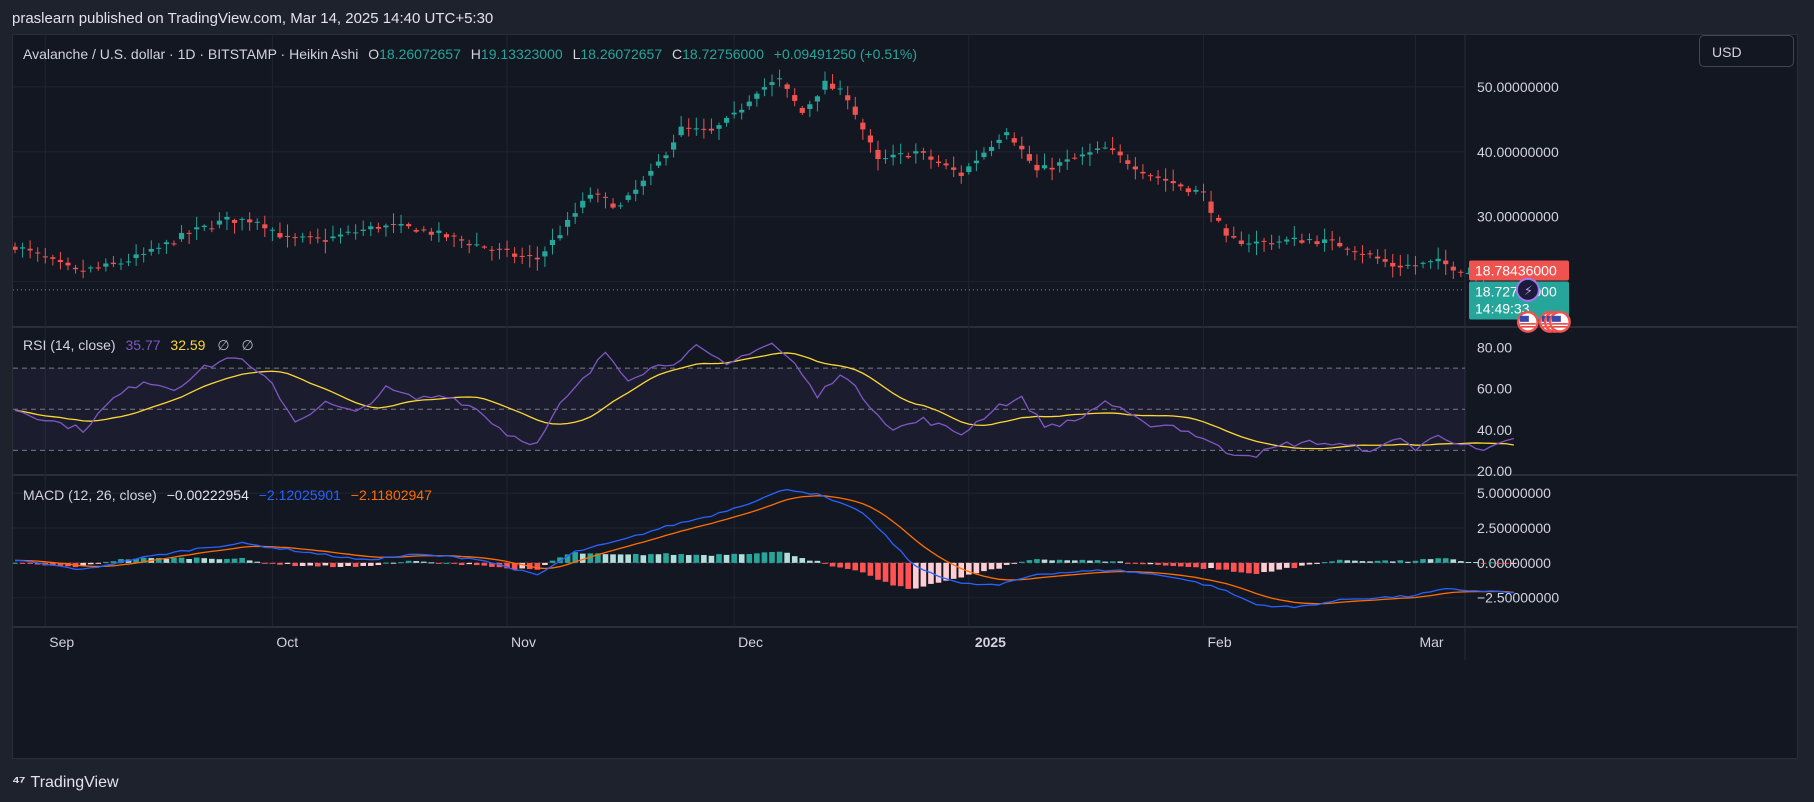  What do you see at coordinates (374, 54) in the screenshot?
I see `ohlc-open-label: O` at bounding box center [374, 54].